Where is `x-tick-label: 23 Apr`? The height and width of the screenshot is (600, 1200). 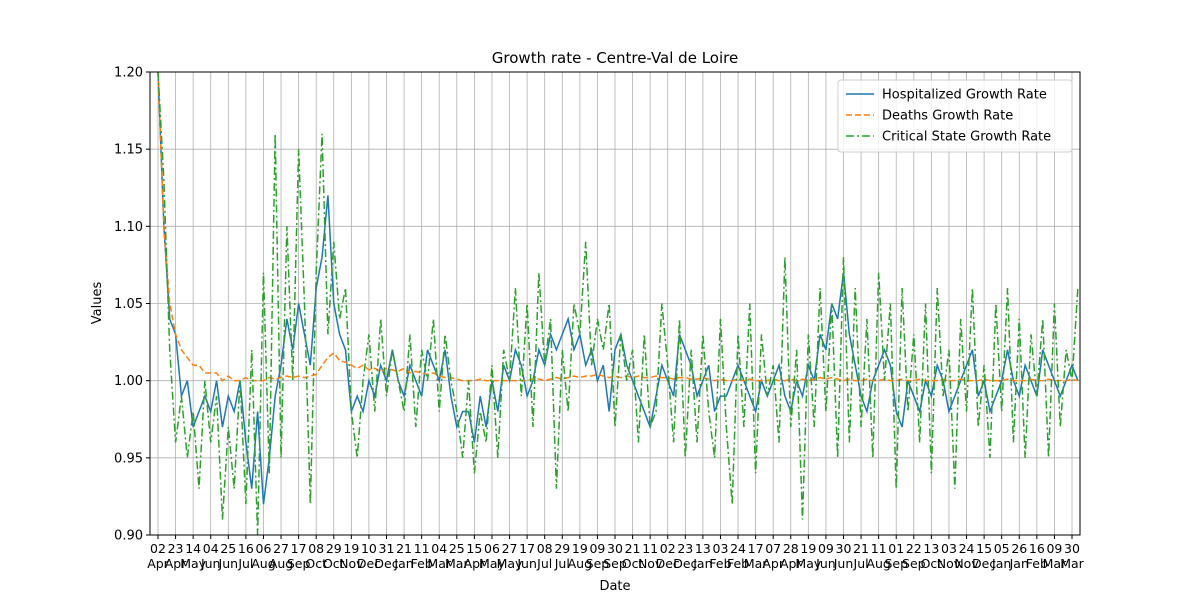 x-tick-label: 23 Apr is located at coordinates (175, 556).